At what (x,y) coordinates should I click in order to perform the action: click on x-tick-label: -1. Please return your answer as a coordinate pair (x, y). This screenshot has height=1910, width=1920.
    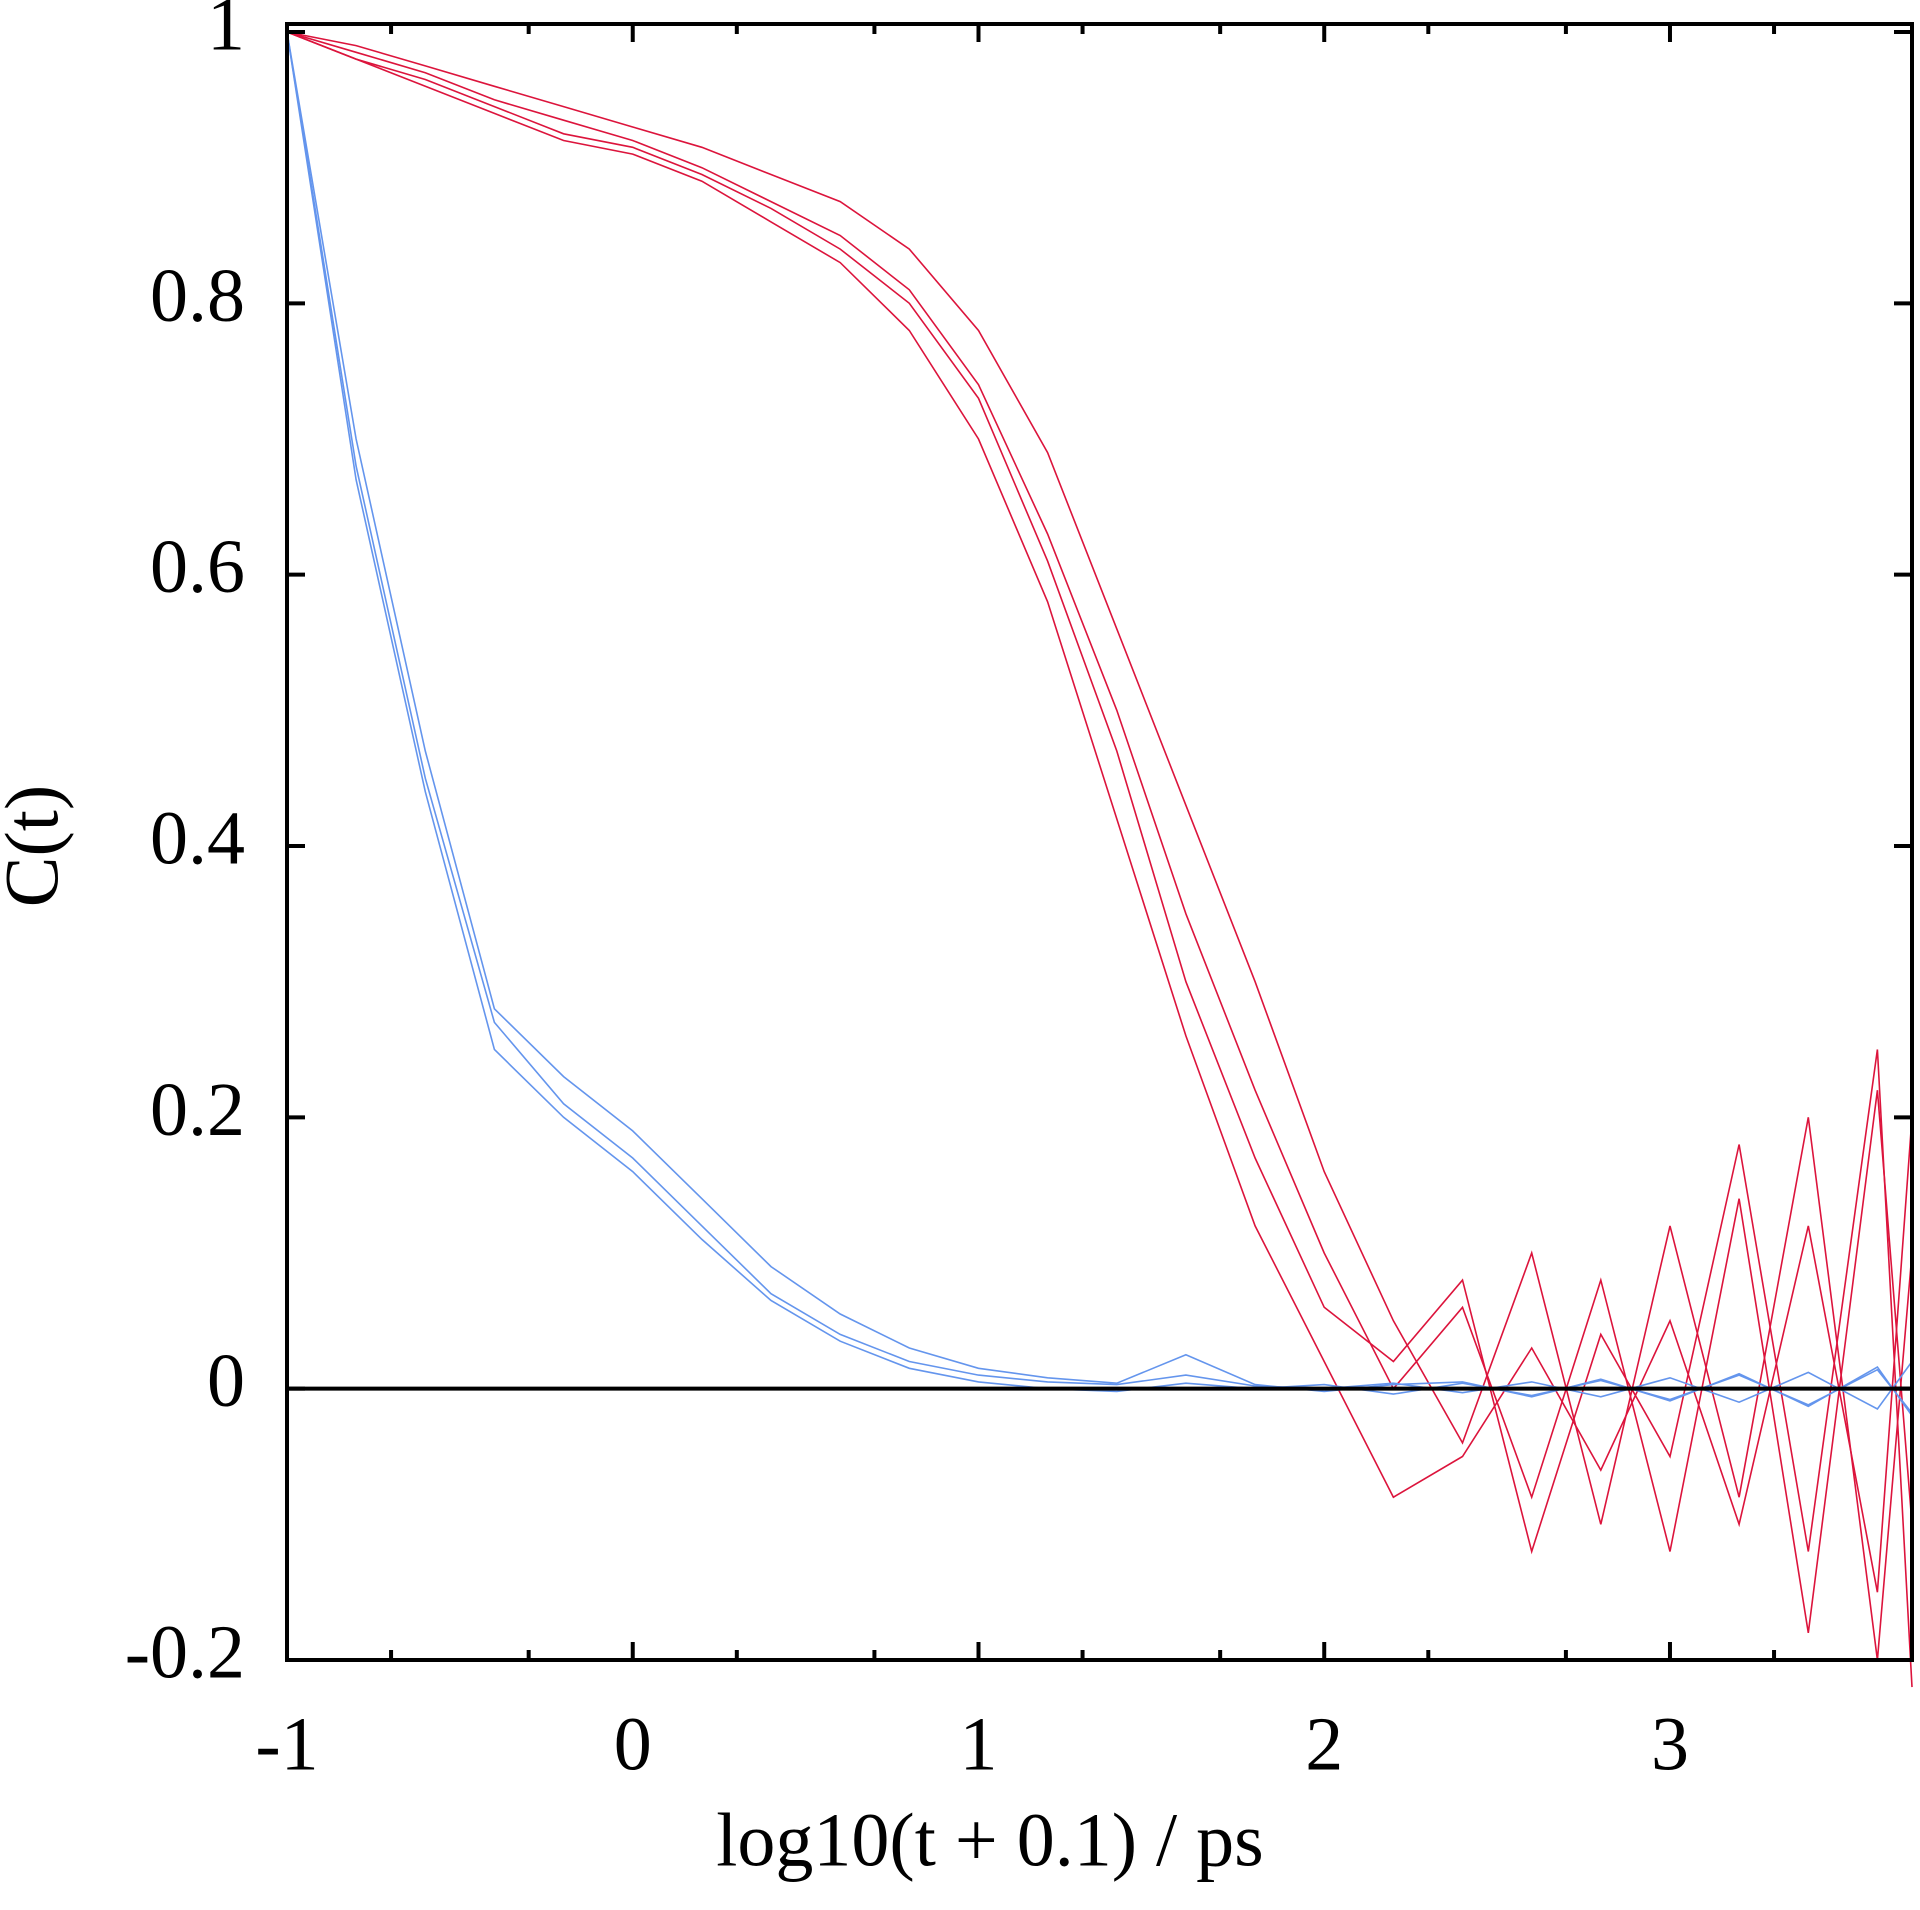
    Looking at the image, I should click on (286, 1744).